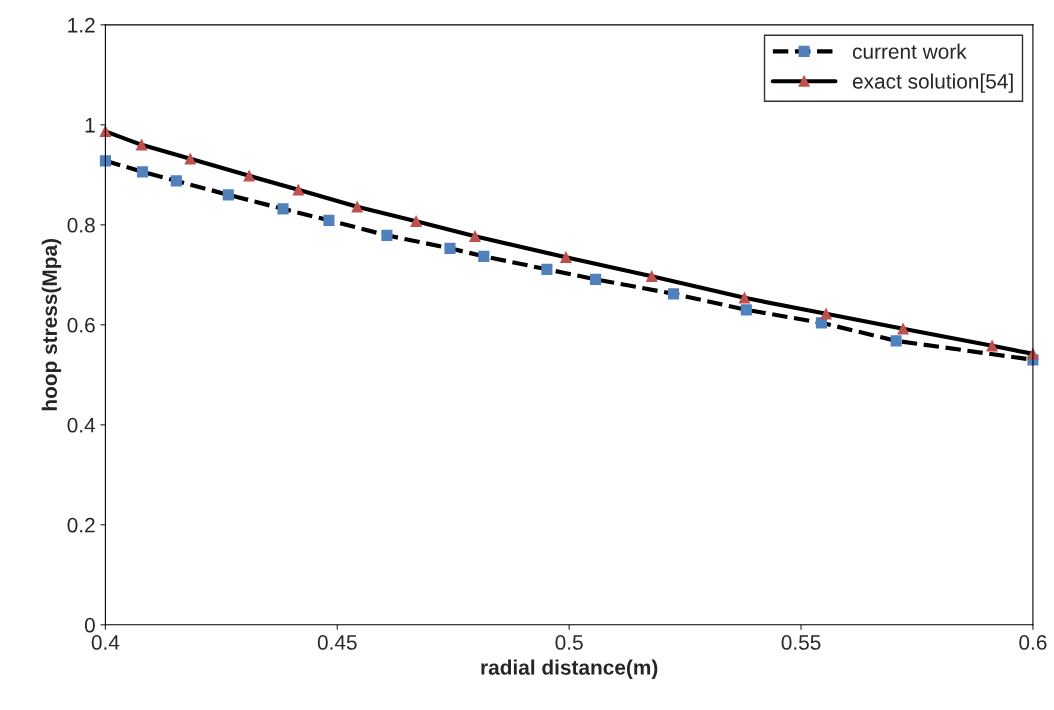  Describe the element at coordinates (569, 642) in the screenshot. I see `x-tick-label: 0.5` at that location.